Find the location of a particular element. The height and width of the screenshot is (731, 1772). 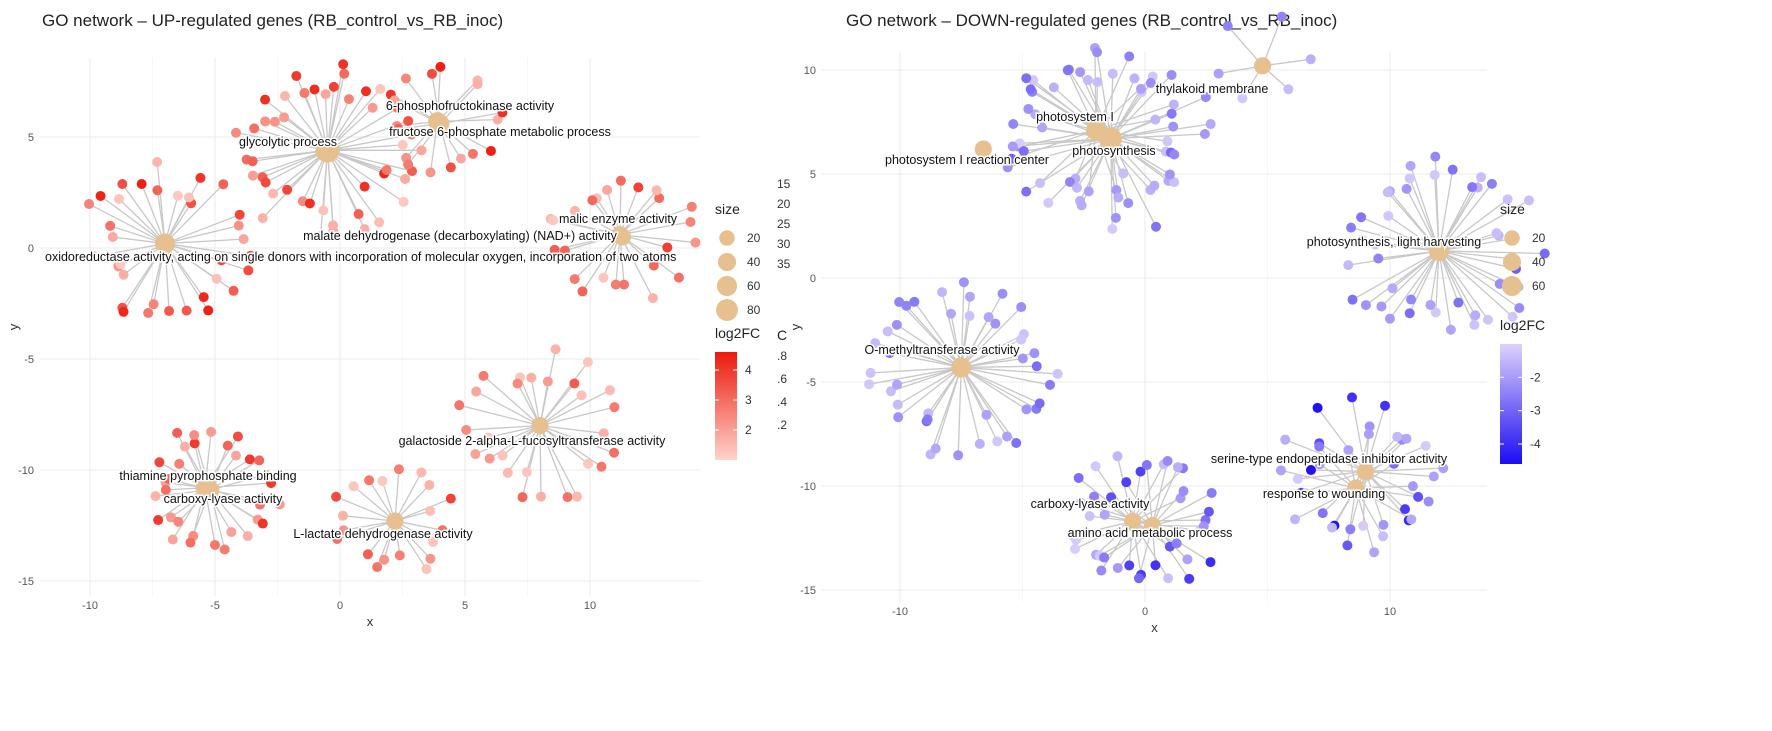

go-term-label: response to wounding is located at coordinates (1324, 494).